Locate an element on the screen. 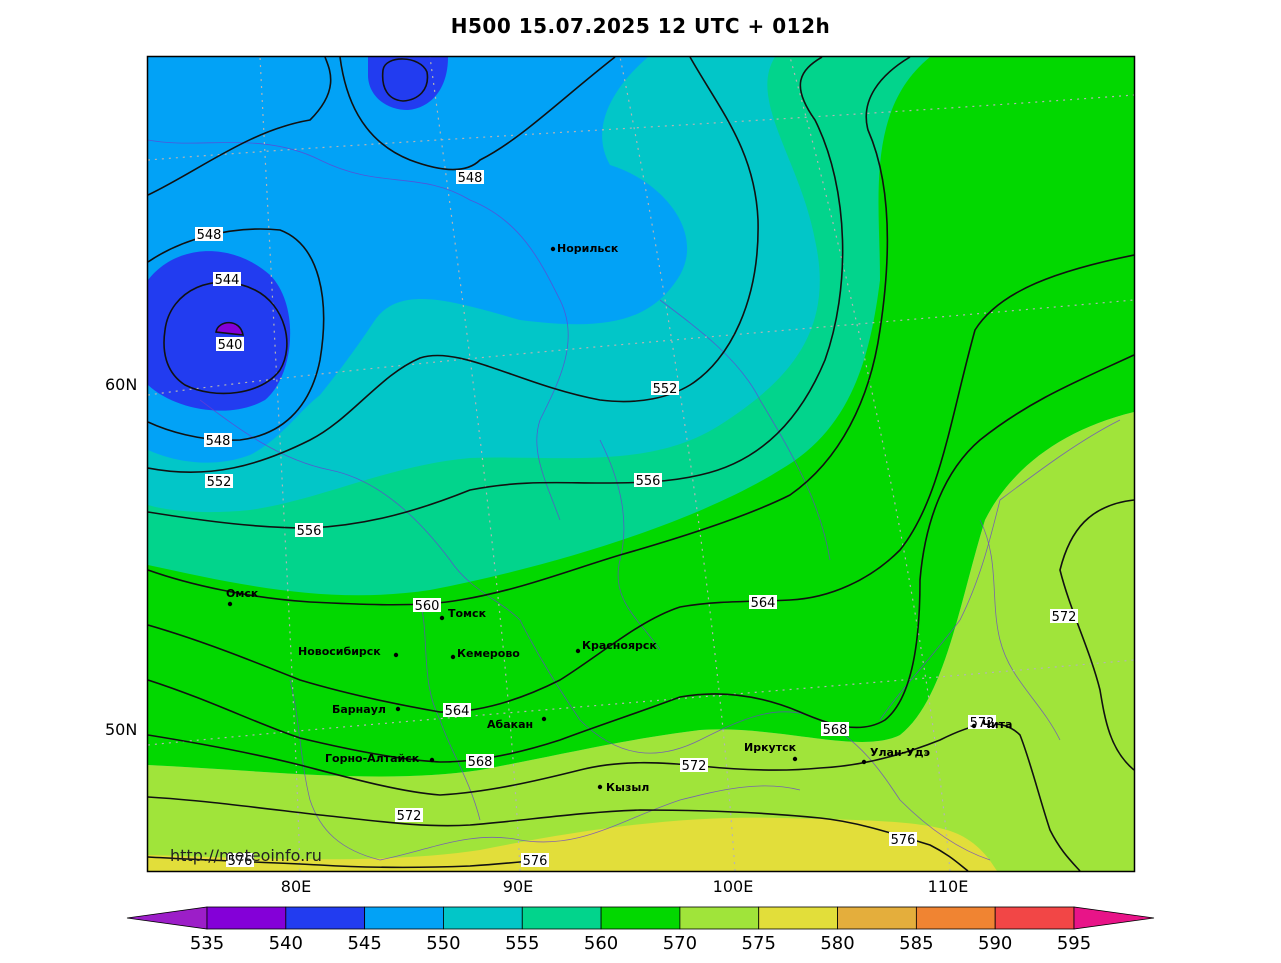 This screenshot has width=1281, height=963. lon-label: 90E is located at coordinates (518, 886).